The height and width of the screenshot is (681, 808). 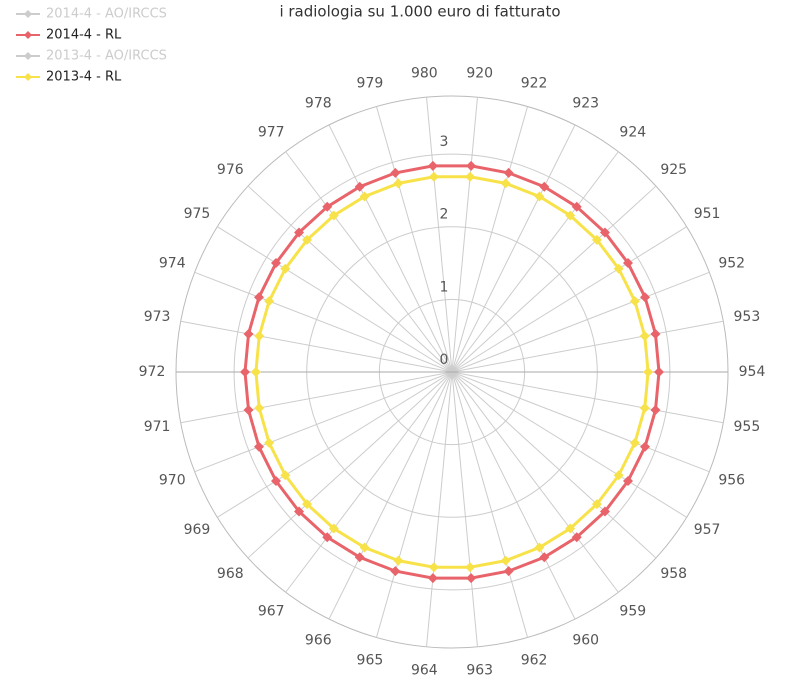 I want to click on category-label: 973, so click(x=157, y=317).